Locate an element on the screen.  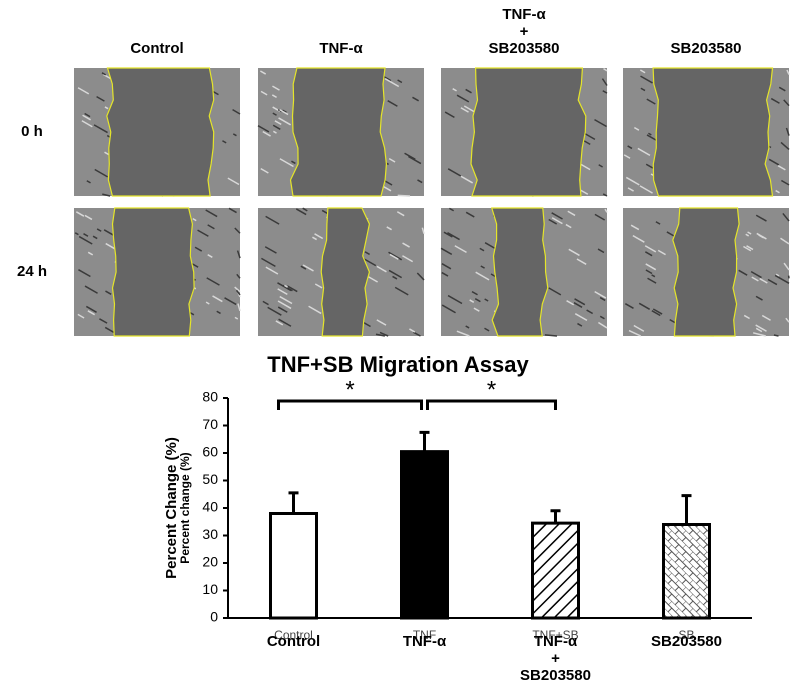
column-label: TNF-α is located at coordinates (341, 48).